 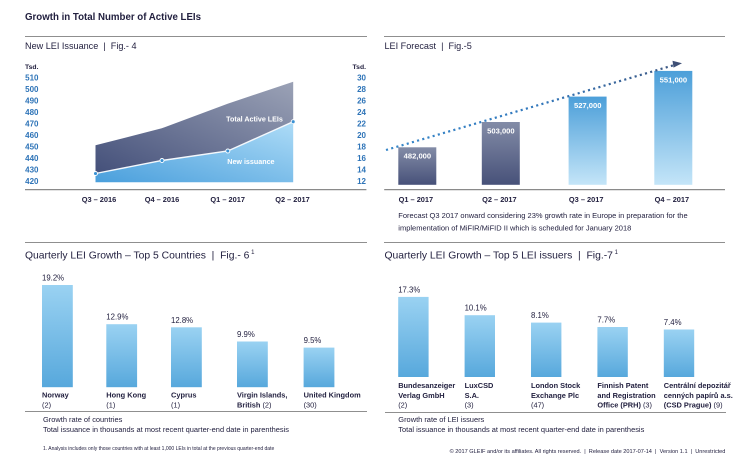 I want to click on svg-text: 503,000, so click(x=500, y=130).